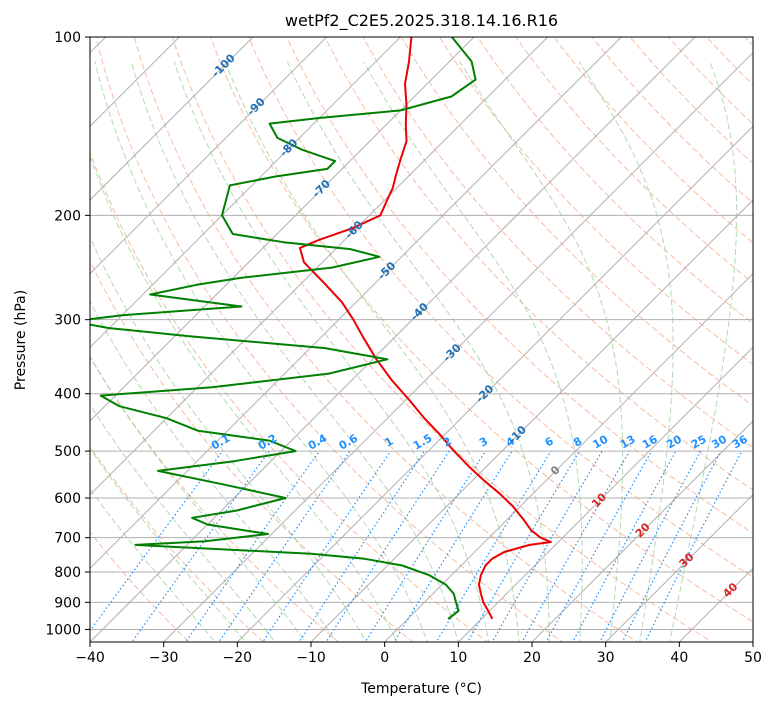 The image size is (775, 708). Describe the element at coordinates (719, 441) in the screenshot. I see `mixing-ratio-label: 30` at that location.